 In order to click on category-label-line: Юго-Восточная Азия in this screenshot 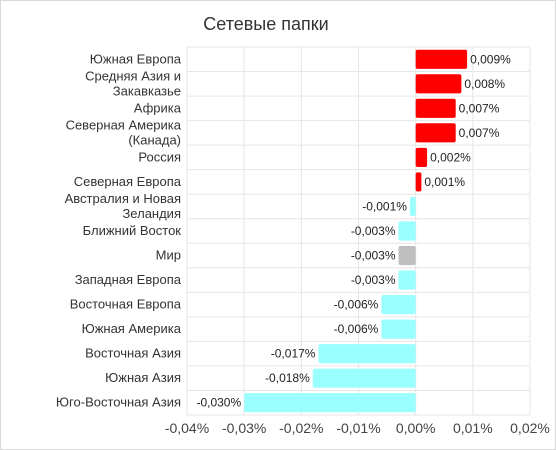, I will do `click(118, 402)`.